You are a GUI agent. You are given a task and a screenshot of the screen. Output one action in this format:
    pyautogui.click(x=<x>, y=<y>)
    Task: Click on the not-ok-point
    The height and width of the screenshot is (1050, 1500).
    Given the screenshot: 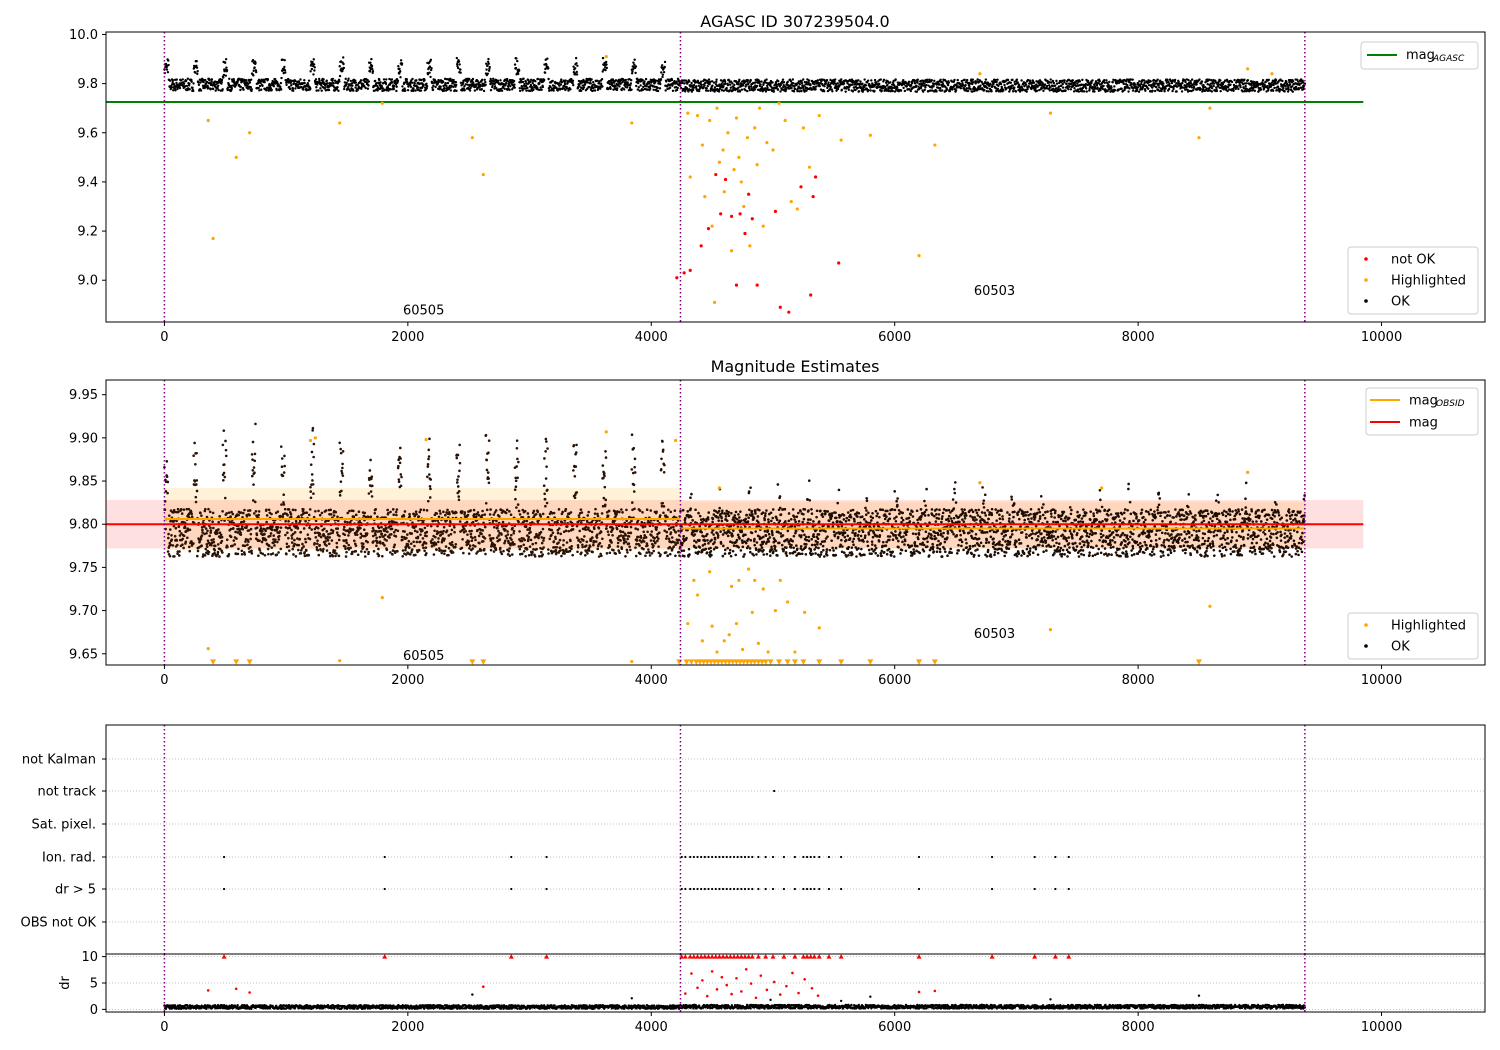 What is the action you would take?
    pyautogui.click(x=749, y=194)
    